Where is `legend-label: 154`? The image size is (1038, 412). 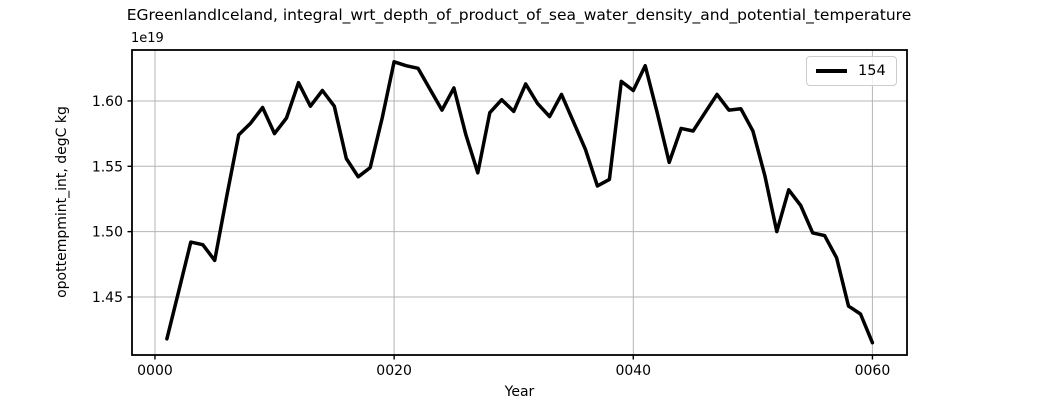 legend-label: 154 is located at coordinates (872, 70).